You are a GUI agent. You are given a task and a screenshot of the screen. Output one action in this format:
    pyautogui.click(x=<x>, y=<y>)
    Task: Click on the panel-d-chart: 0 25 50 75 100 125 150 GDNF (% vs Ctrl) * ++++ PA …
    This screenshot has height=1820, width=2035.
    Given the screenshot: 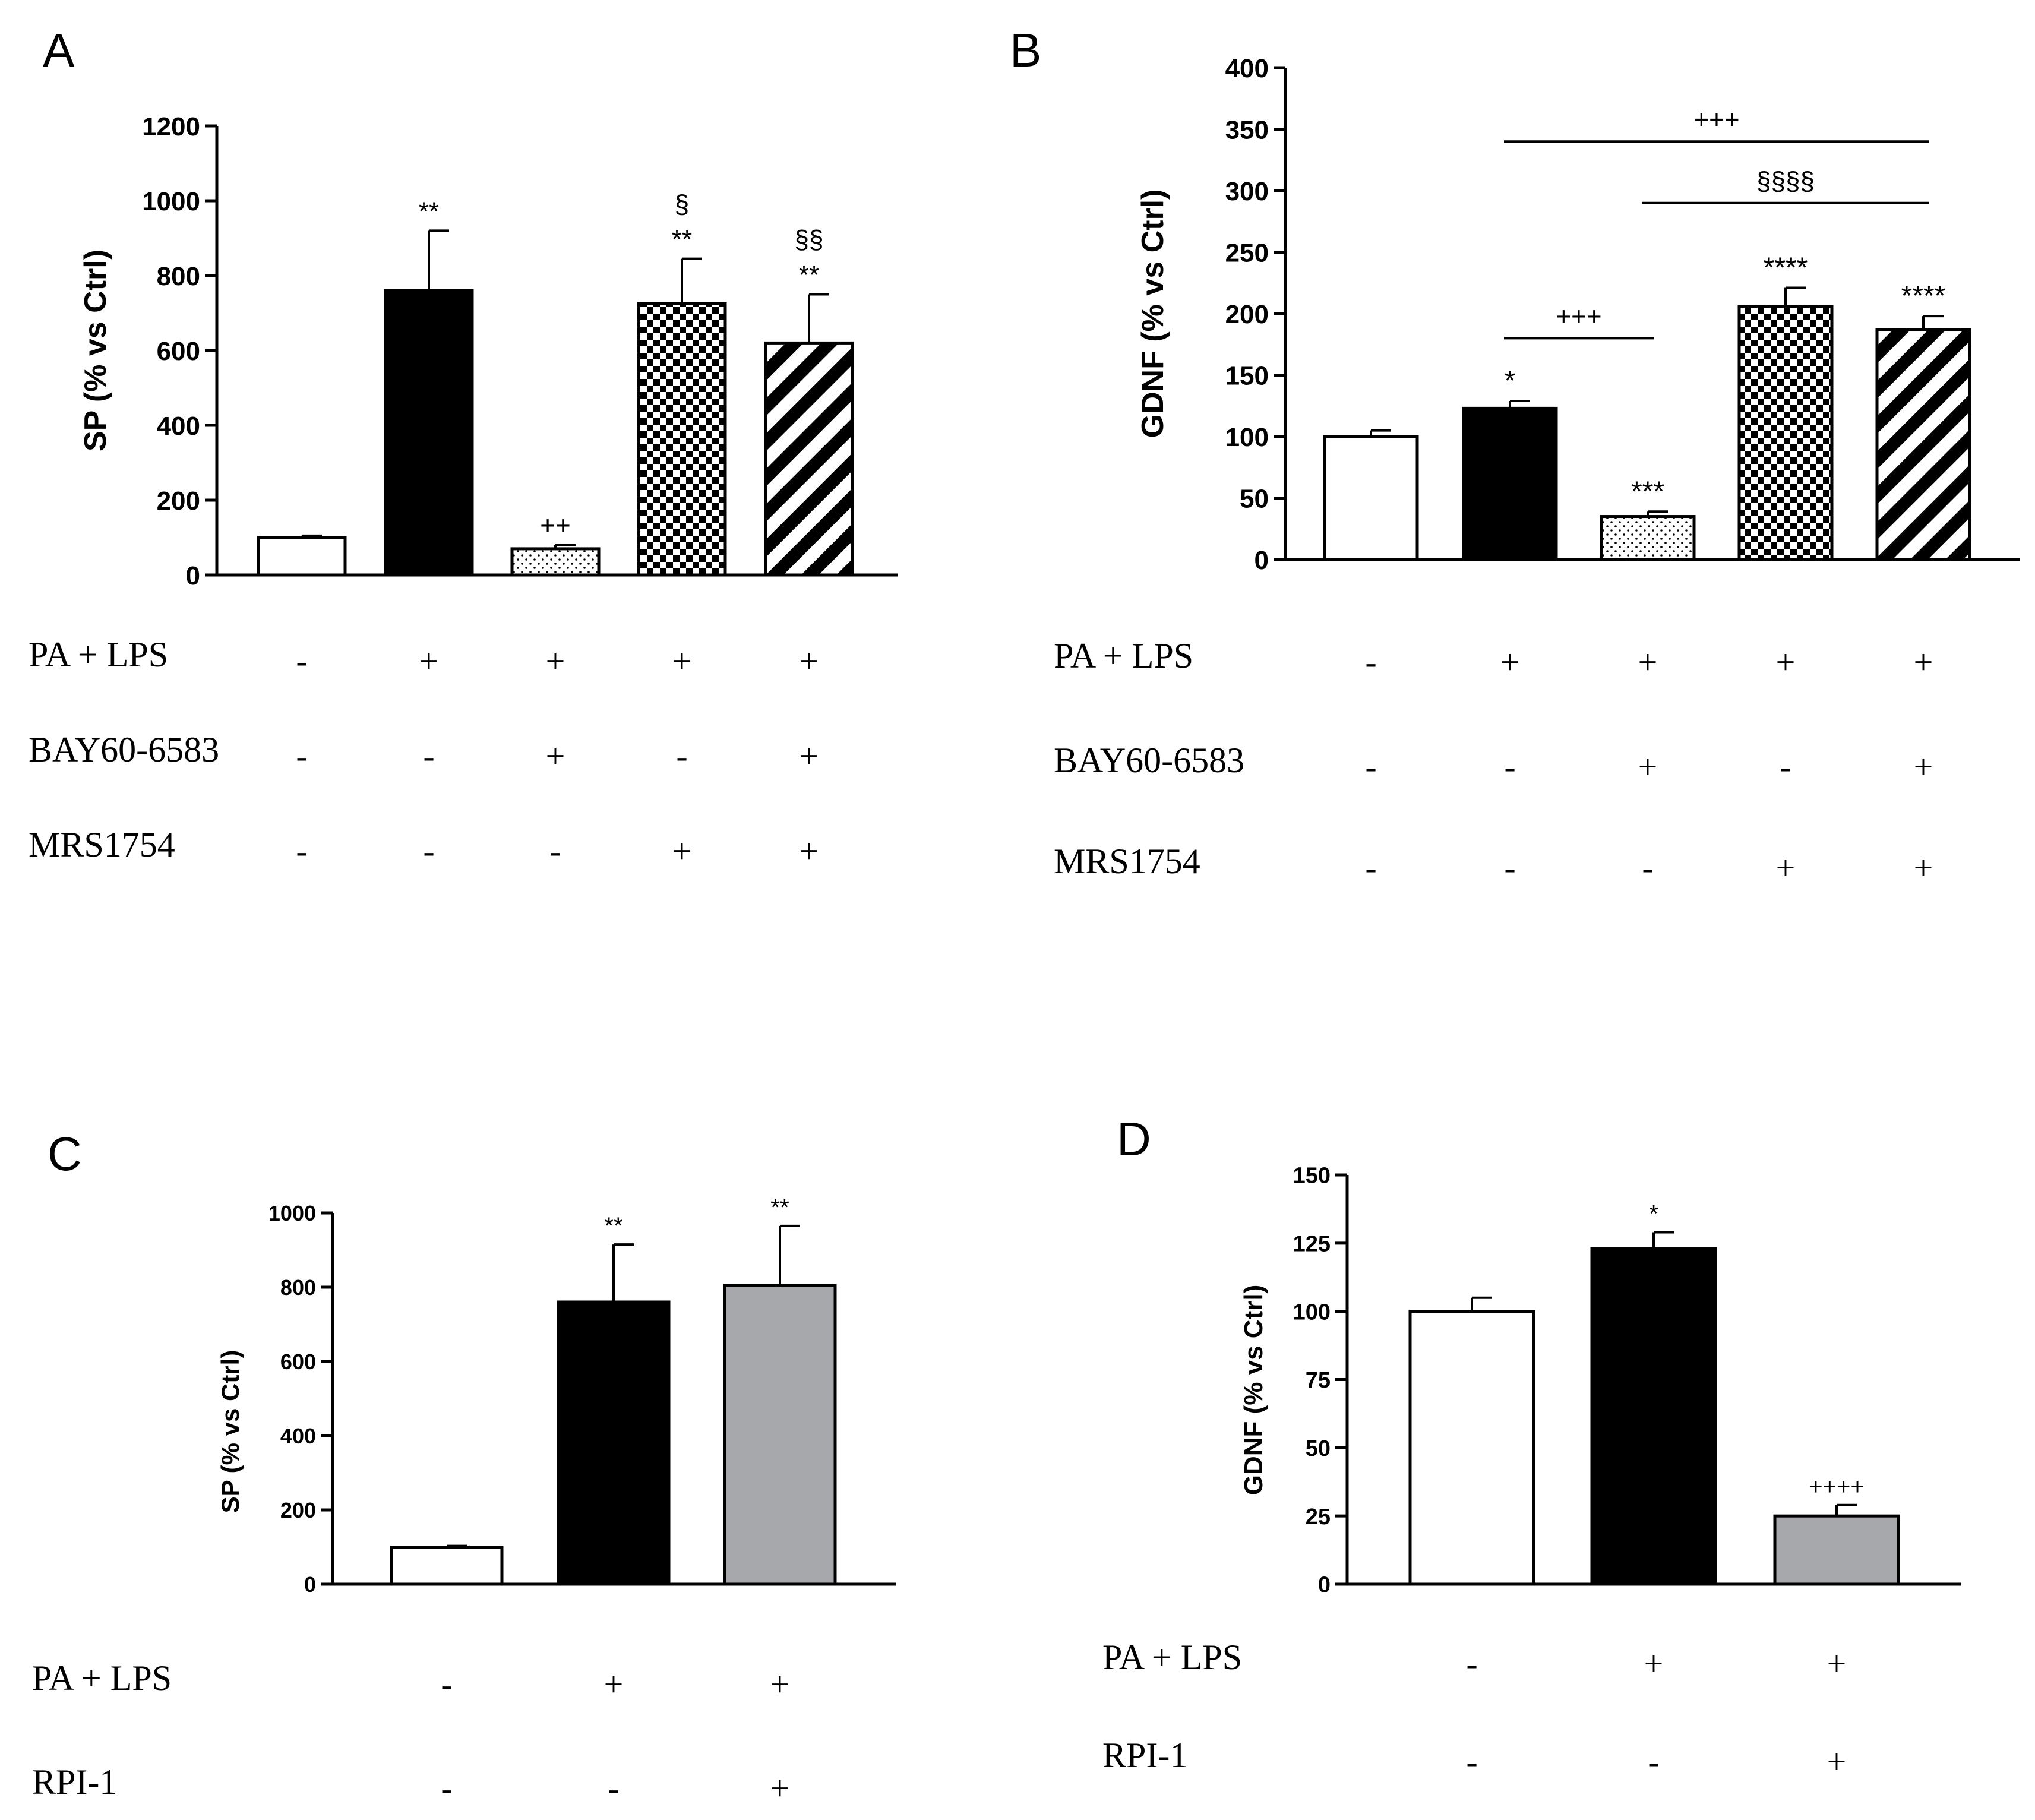 What is the action you would take?
    pyautogui.click(x=1531, y=1472)
    